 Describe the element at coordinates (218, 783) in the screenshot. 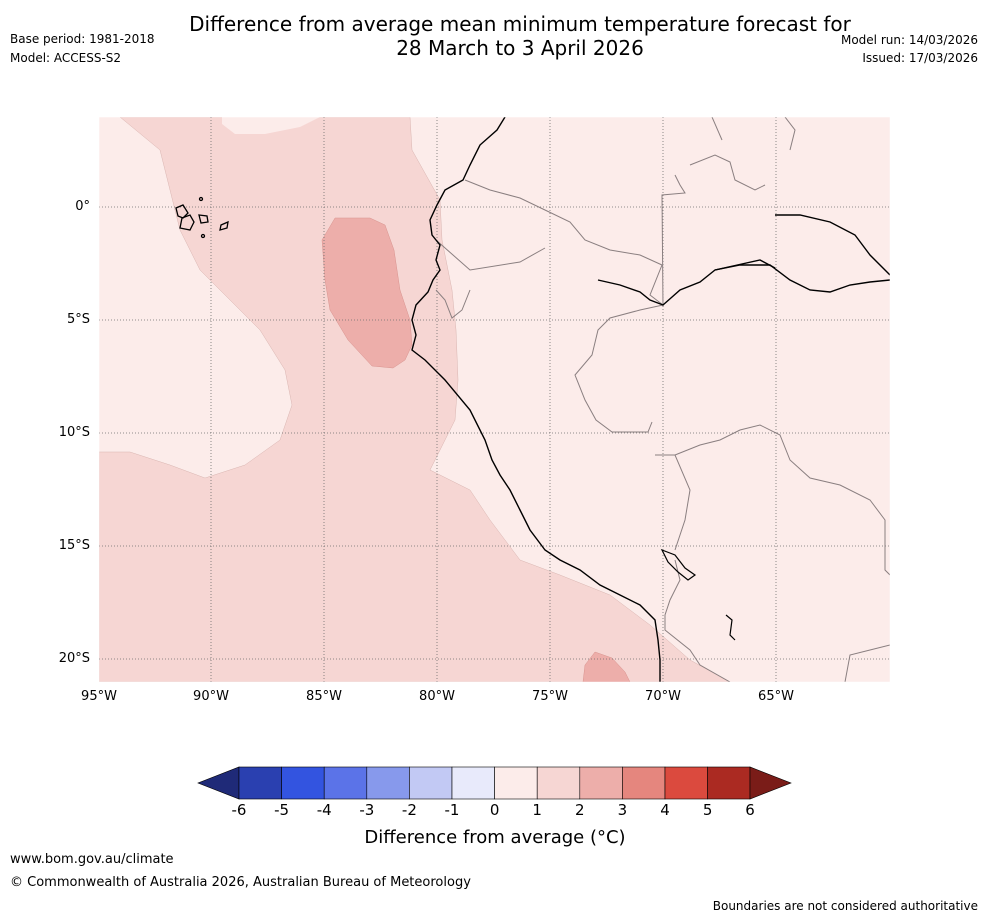

I see `colorbar-extend-min` at that location.